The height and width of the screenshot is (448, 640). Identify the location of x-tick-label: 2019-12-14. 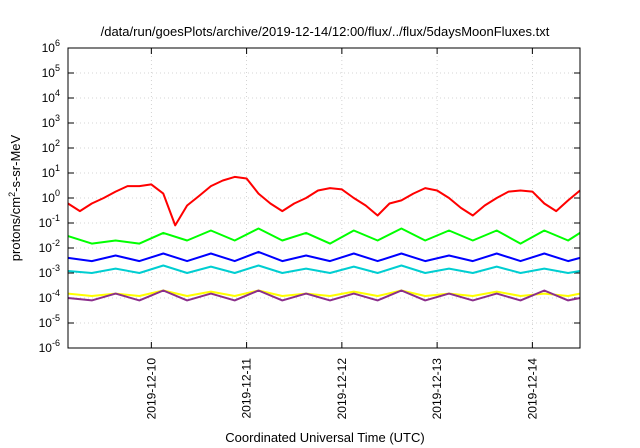
(532, 389).